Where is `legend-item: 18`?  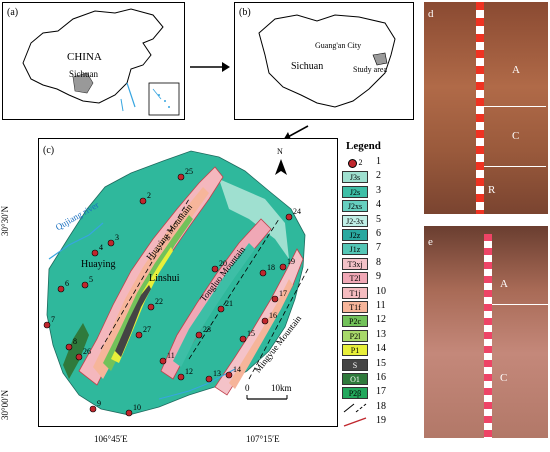
legend-item: 18 is located at coordinates (395, 408).